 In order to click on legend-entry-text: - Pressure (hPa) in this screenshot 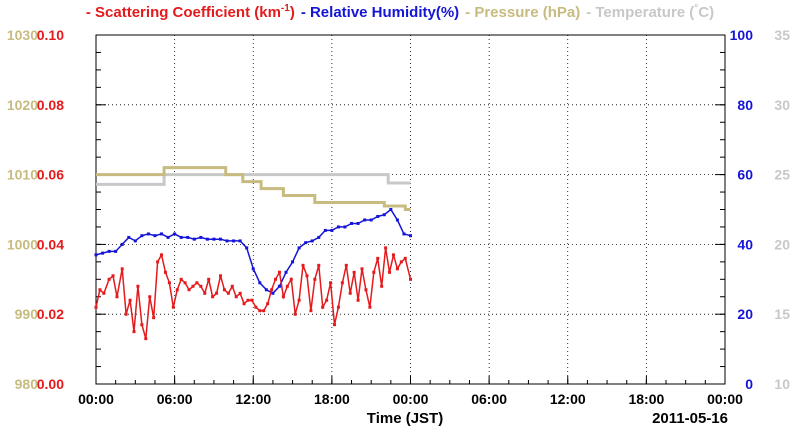, I will do `click(523, 12)`.